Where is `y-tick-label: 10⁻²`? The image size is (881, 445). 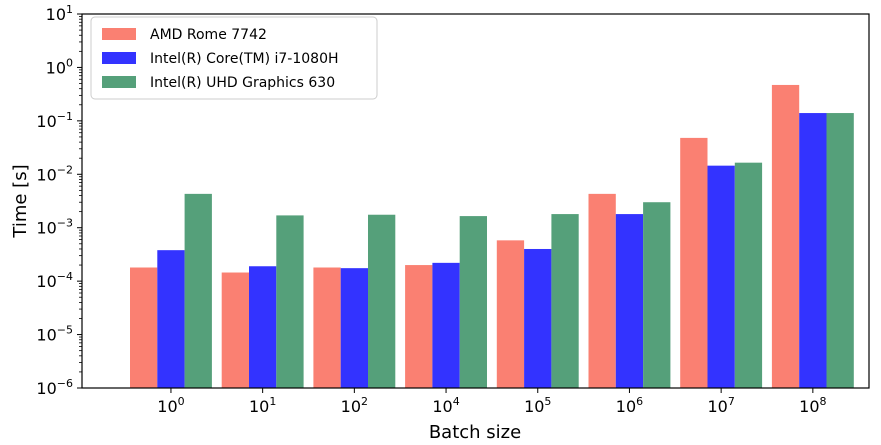
y-tick-label: 10⁻² is located at coordinates (54, 173).